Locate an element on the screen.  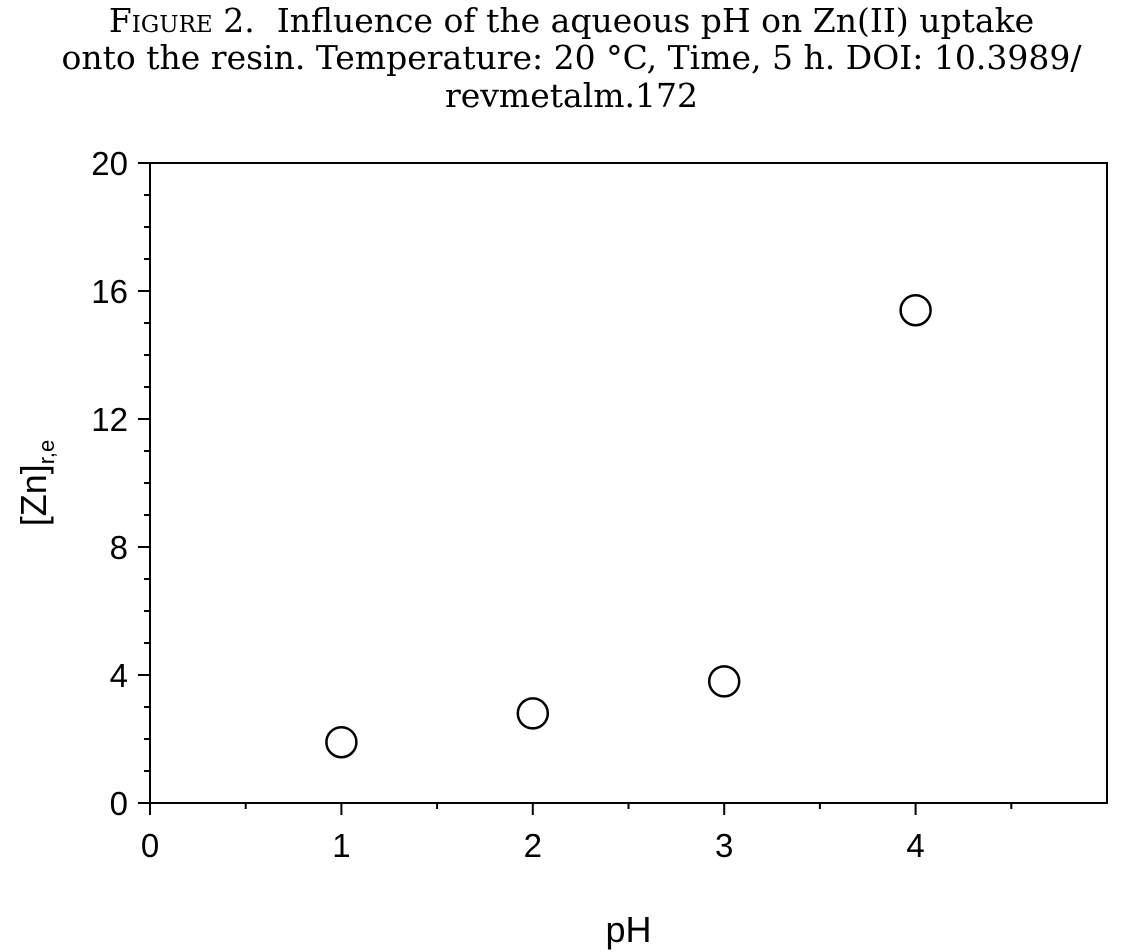
y-axis: 0 4 8 12 16 20 is located at coordinates (120, 483).